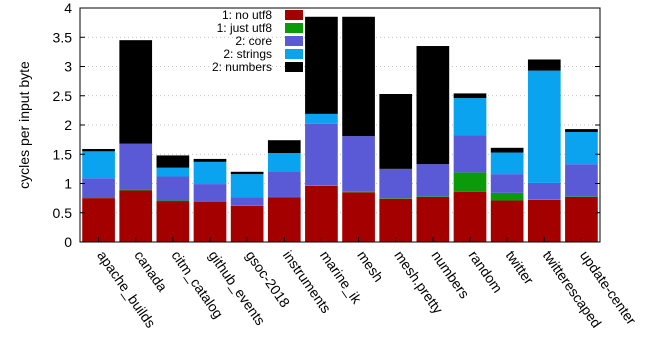 Image resolution: width=646 pixels, height=356 pixels. Describe the element at coordinates (24, 125) in the screenshot. I see `y-axis-title: cycles per input byte` at that location.